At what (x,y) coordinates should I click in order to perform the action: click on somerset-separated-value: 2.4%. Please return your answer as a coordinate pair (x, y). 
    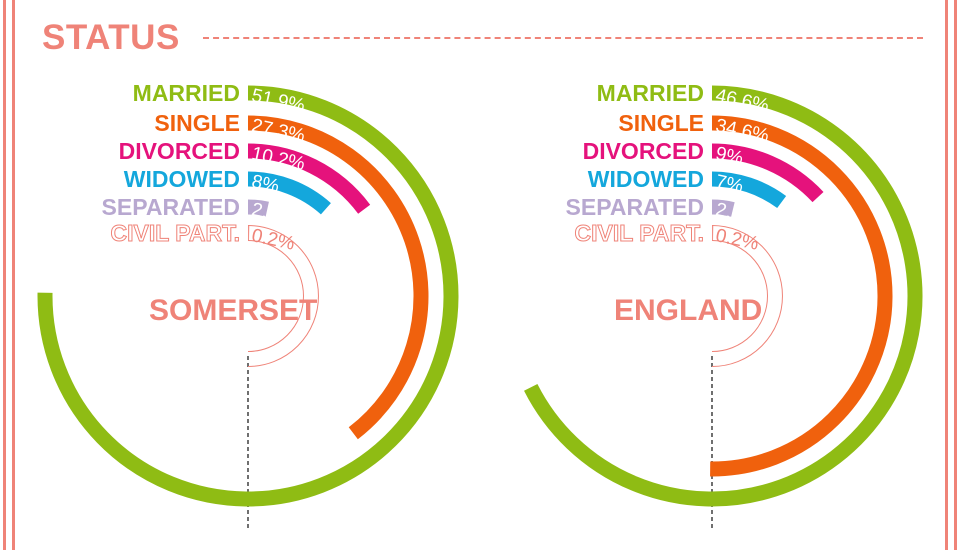
    Looking at the image, I should click on (273, 214).